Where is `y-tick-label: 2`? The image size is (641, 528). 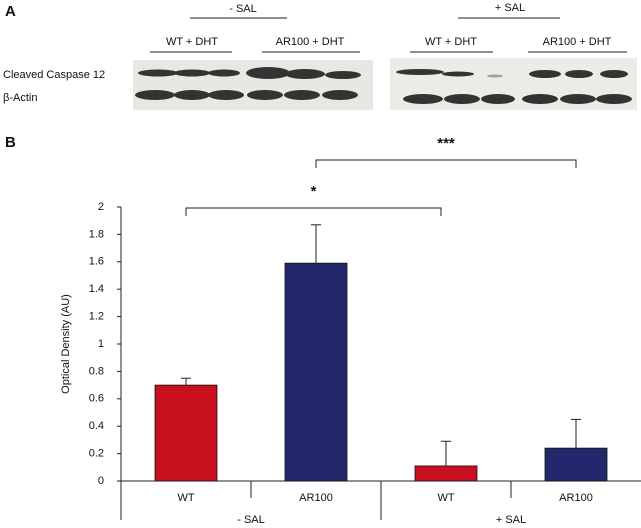
y-tick-label: 2 is located at coordinates (101, 207).